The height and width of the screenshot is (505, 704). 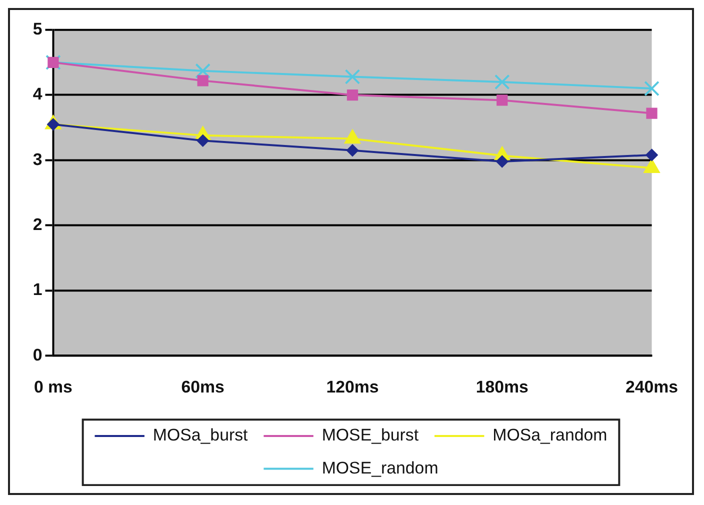 What do you see at coordinates (37, 290) in the screenshot?
I see `y-tick-label: 1` at bounding box center [37, 290].